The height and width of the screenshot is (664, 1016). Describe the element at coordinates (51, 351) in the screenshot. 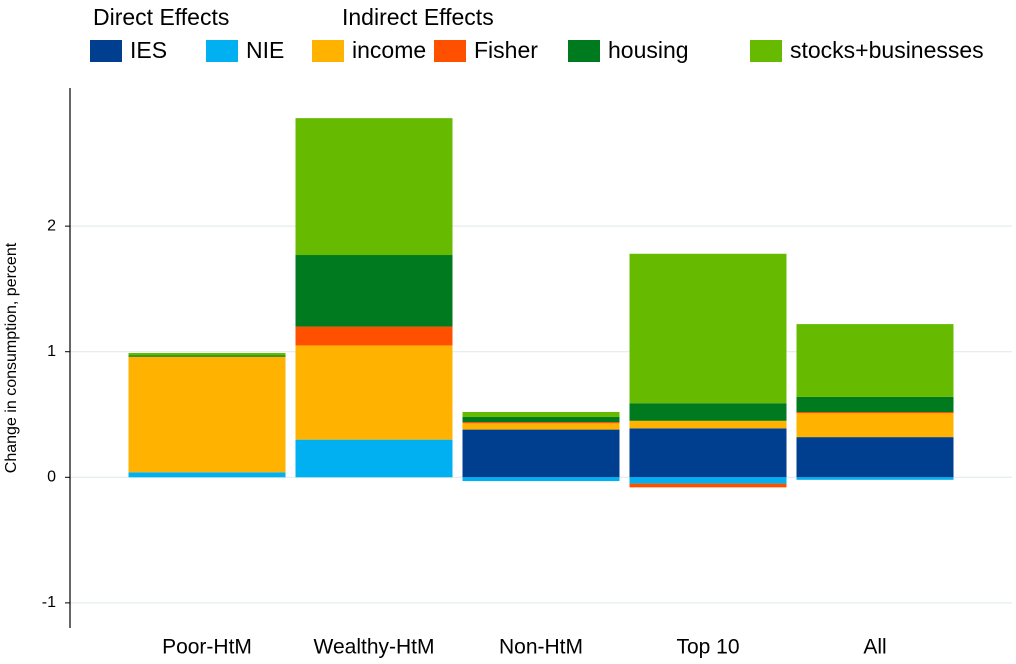

I see `y-tick-label: 1` at that location.